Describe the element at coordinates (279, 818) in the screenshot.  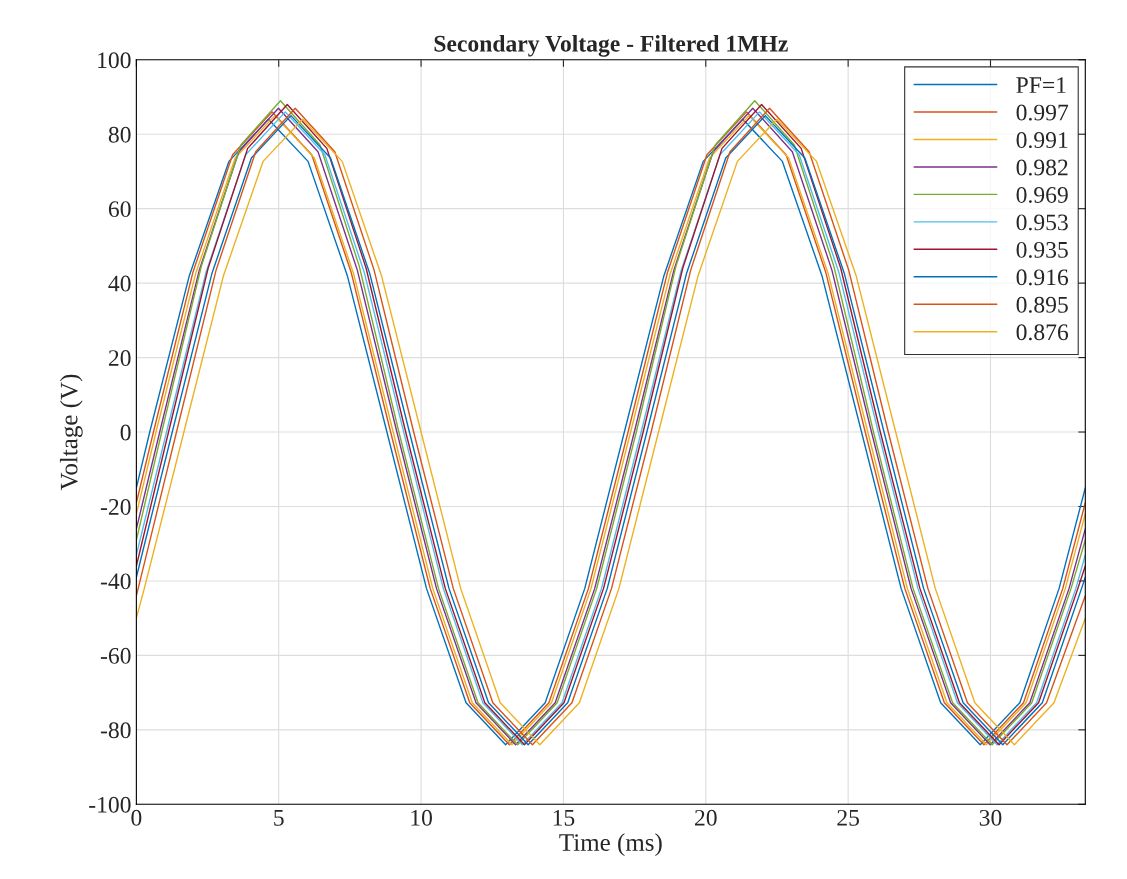
I see `x-tick-label: 5` at that location.